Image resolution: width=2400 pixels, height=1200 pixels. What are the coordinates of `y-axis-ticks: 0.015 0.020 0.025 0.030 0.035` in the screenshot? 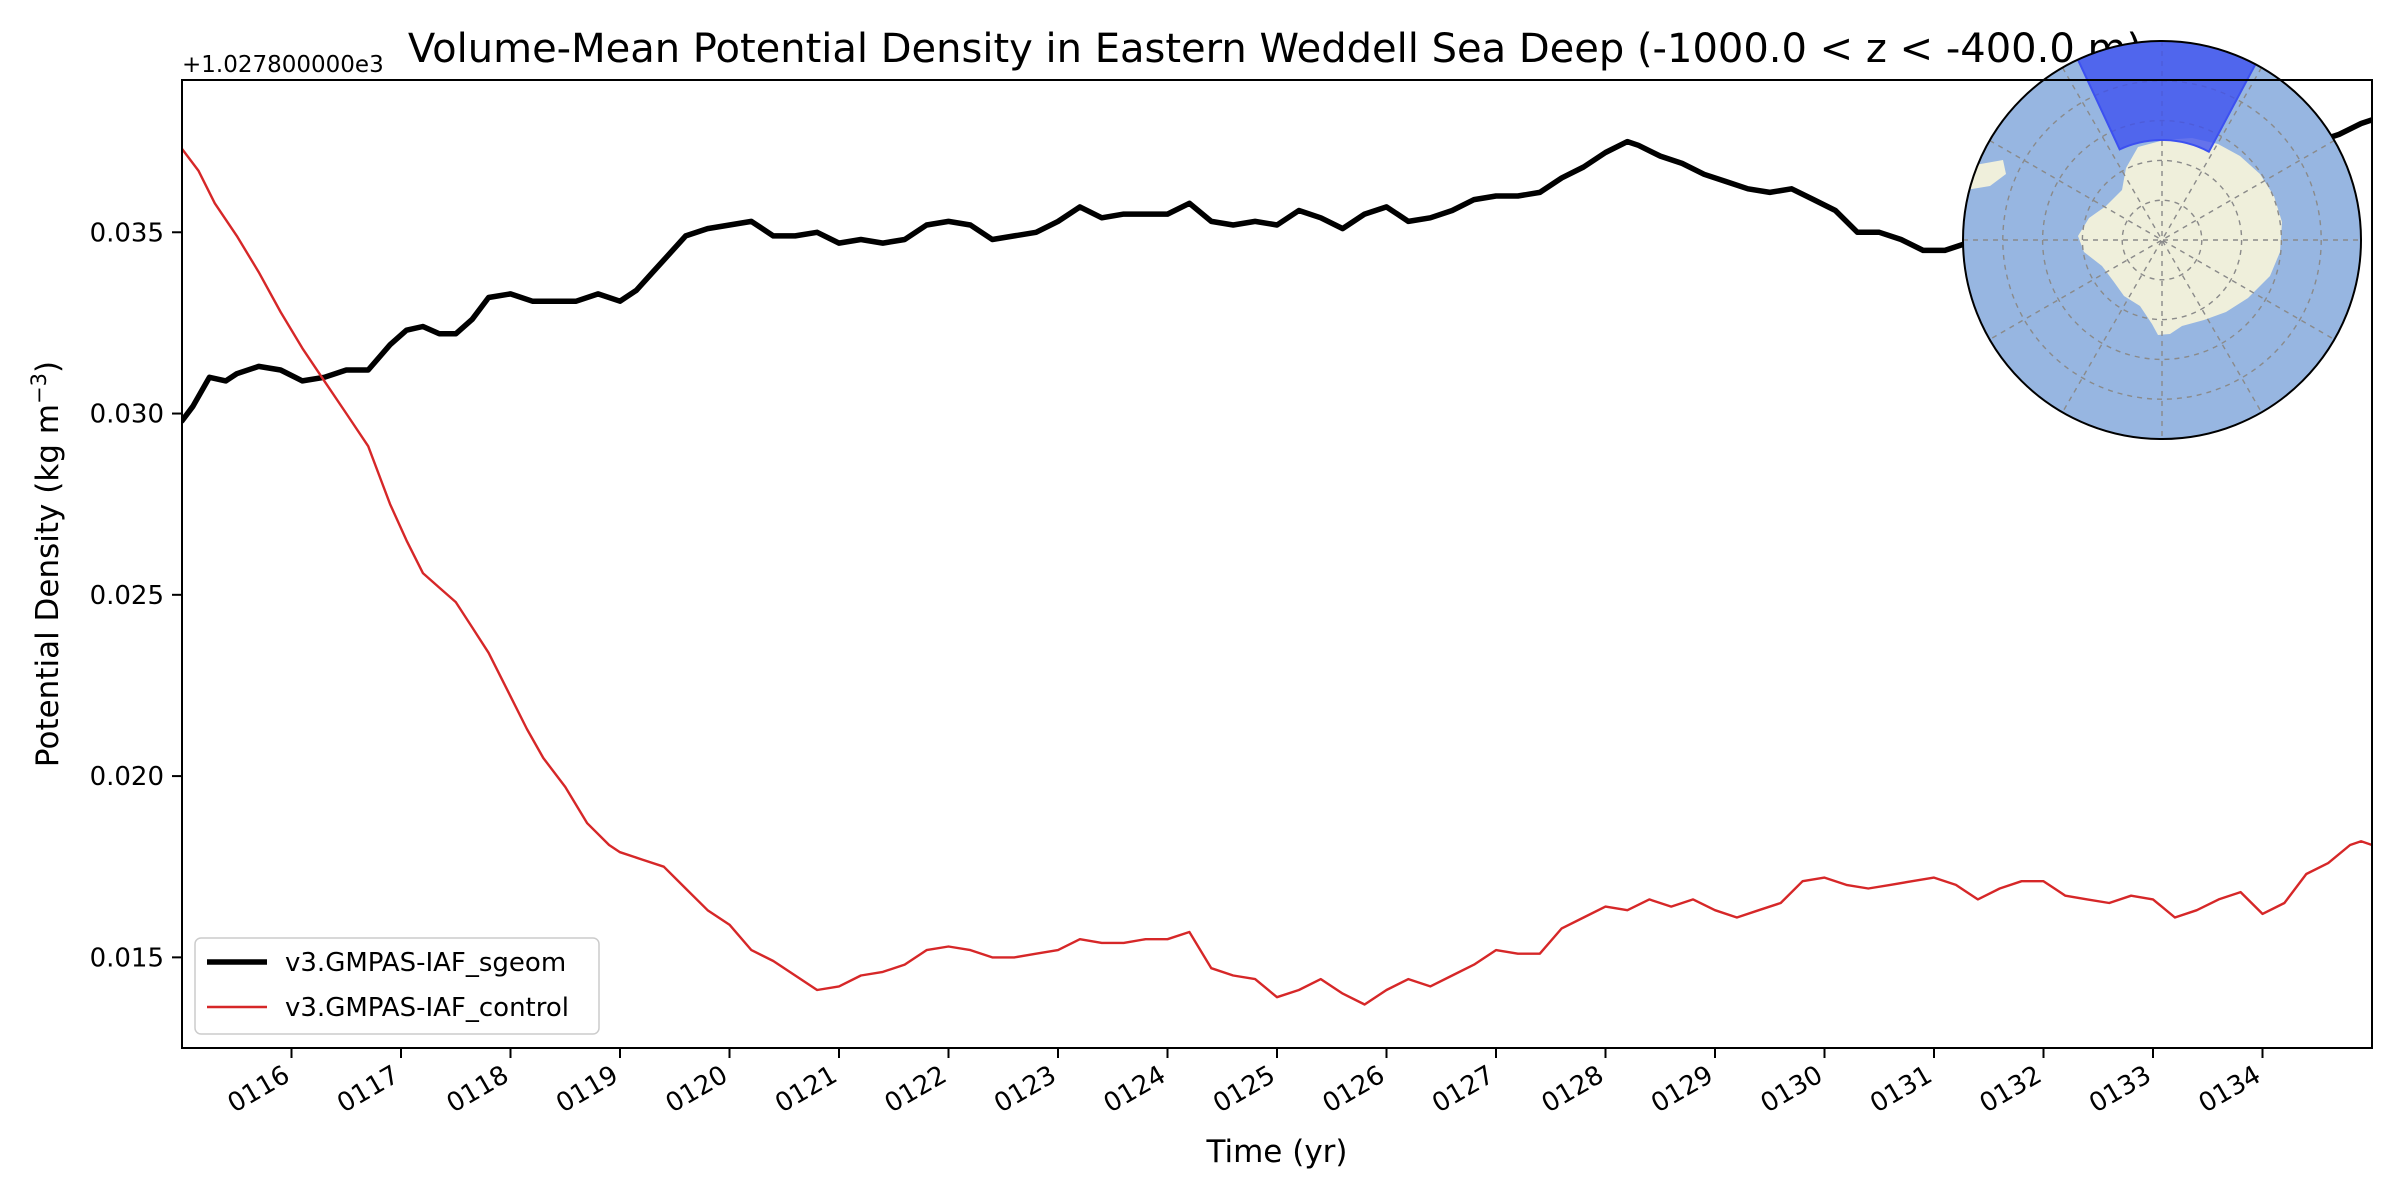 It's located at (136, 595).